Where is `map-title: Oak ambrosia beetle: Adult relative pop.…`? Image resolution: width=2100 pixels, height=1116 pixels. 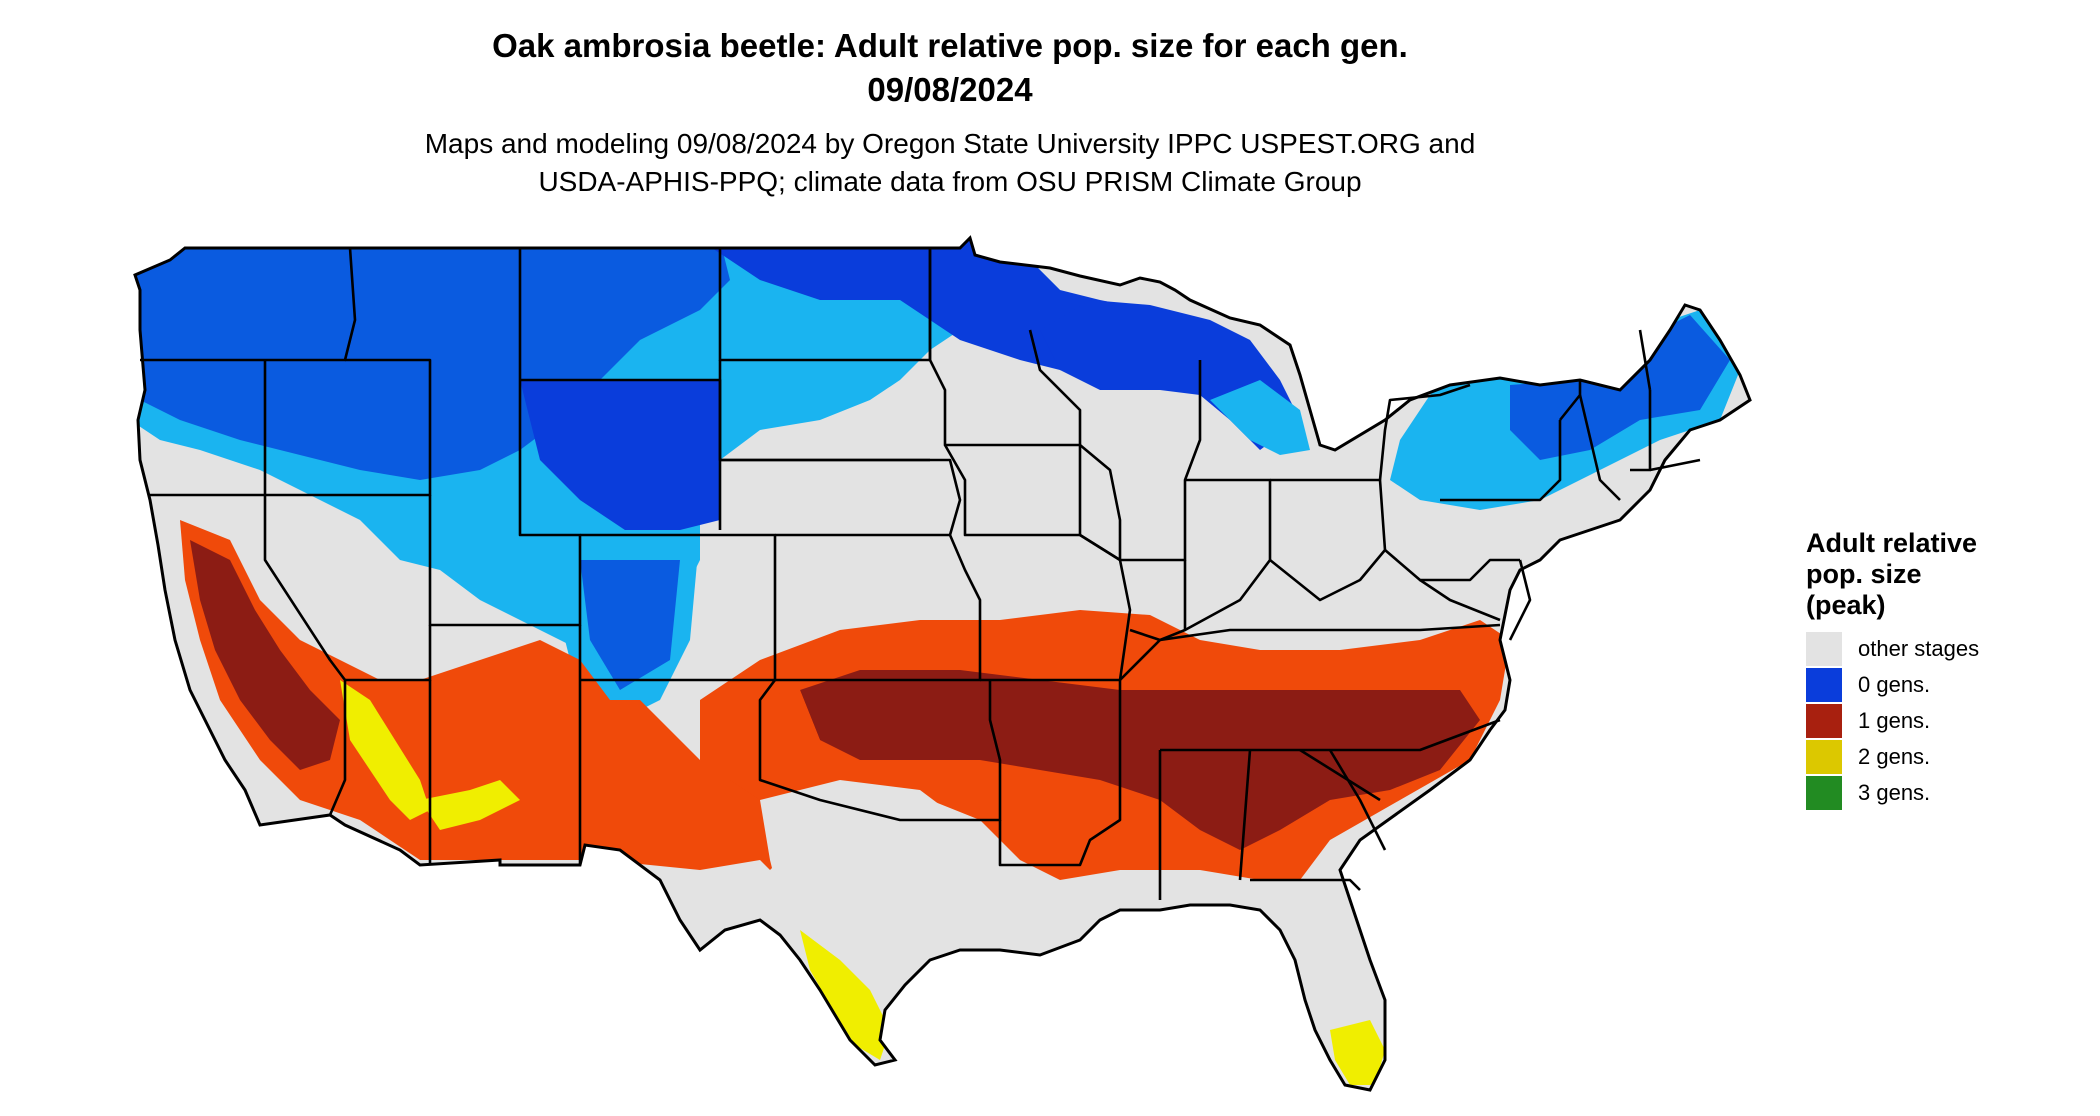
map-title: Oak ambrosia beetle: Adult relative pop.… is located at coordinates (950, 45).